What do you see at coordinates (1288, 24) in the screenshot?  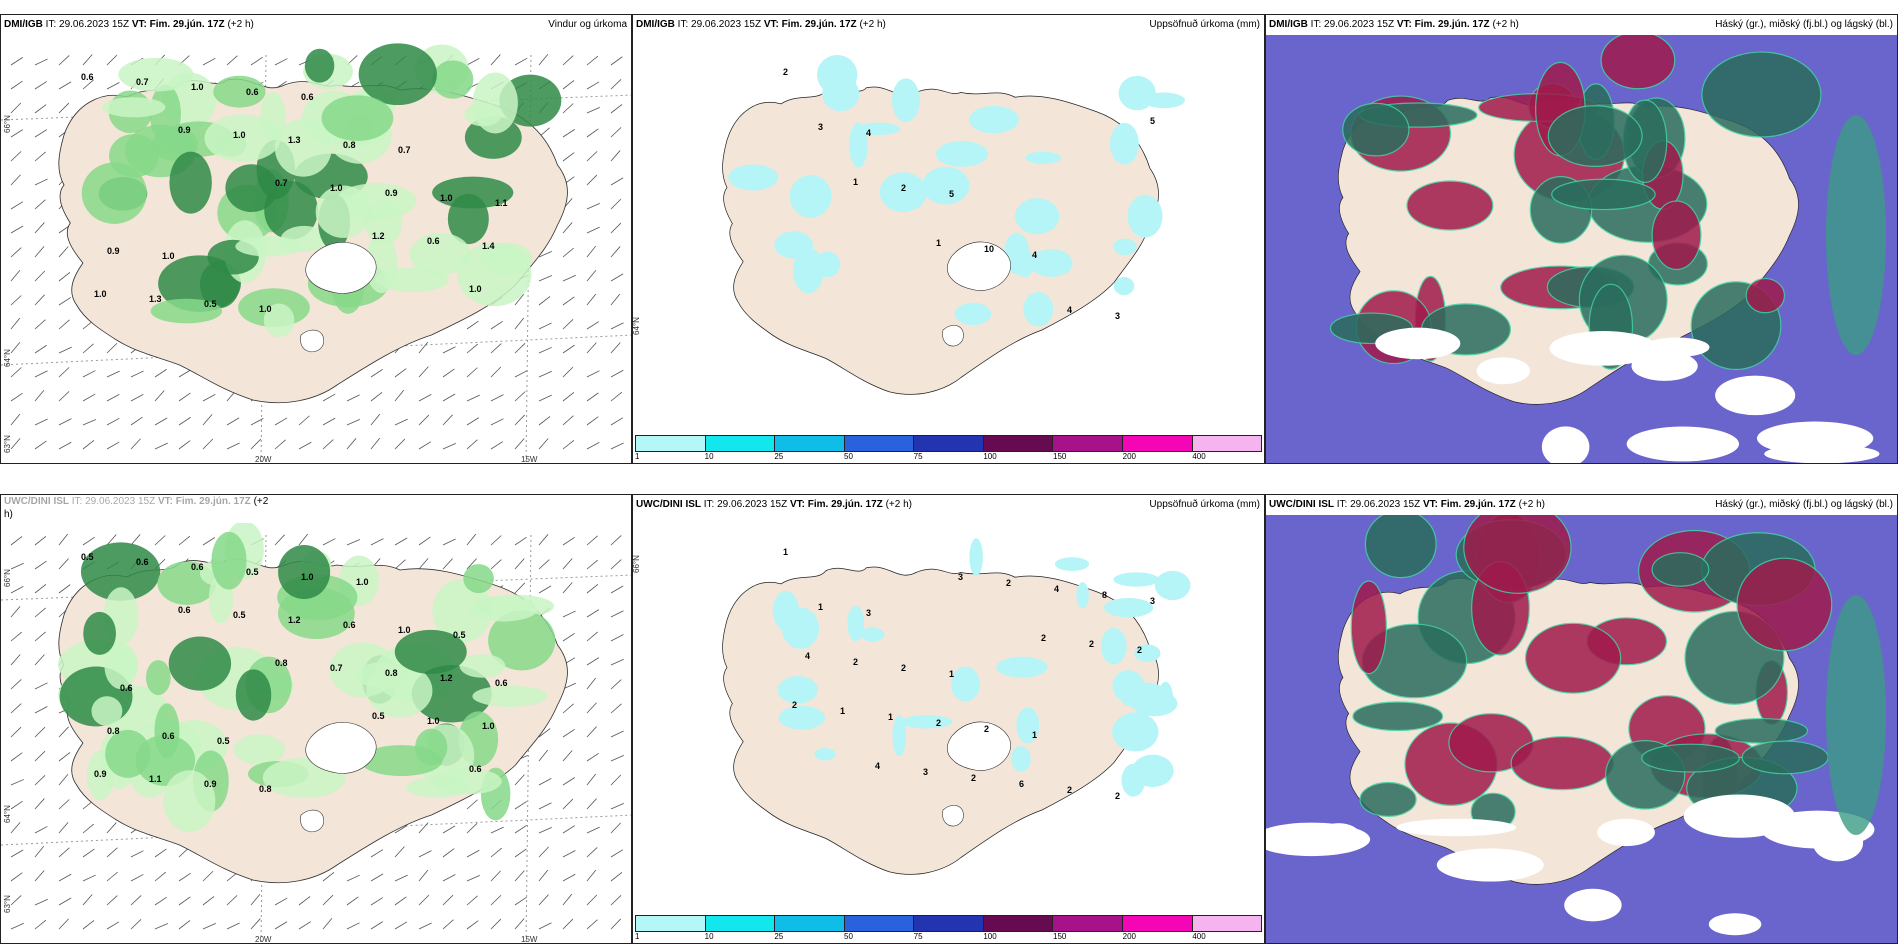 I see `model-source: DMI/IGB` at bounding box center [1288, 24].